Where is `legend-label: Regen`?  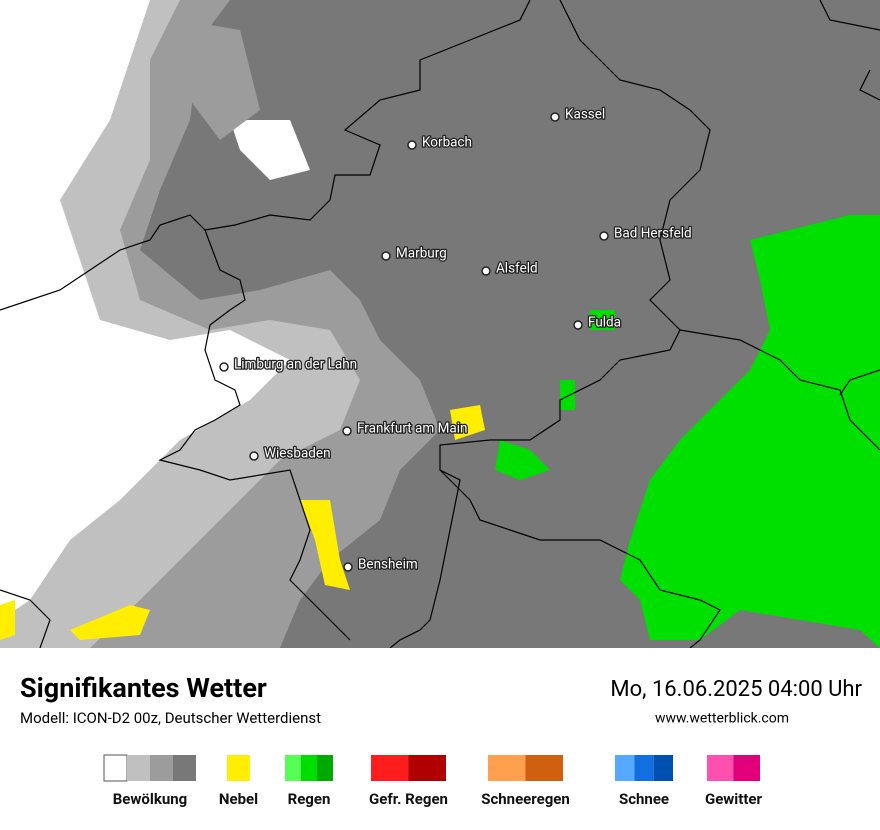
legend-label: Regen is located at coordinates (309, 799).